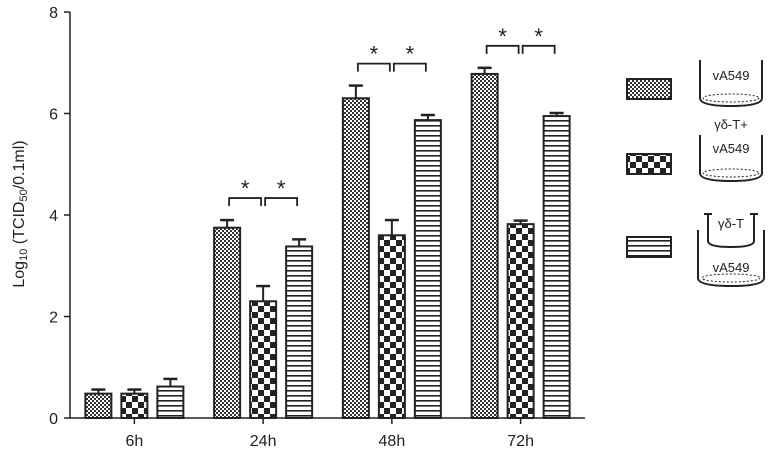 The width and height of the screenshot is (769, 461). I want to click on x-tick-label: 72h, so click(520, 441).